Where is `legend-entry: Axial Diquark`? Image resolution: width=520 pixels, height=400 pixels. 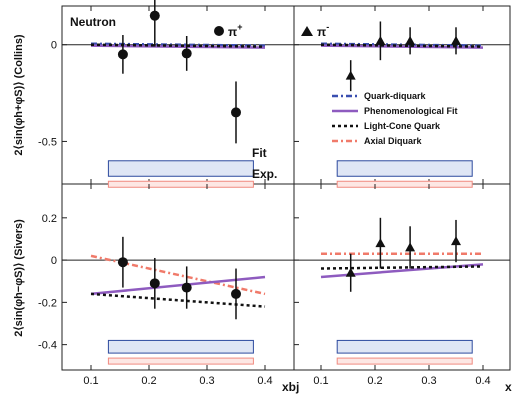
legend-entry: Axial Diquark is located at coordinates (377, 141).